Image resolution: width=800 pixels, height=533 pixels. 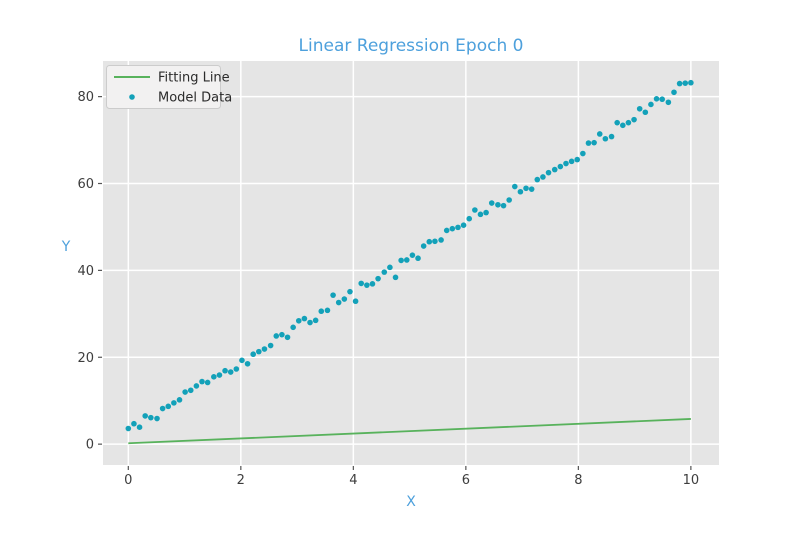 What do you see at coordinates (409, 431) in the screenshot?
I see `fitting-line-series` at bounding box center [409, 431].